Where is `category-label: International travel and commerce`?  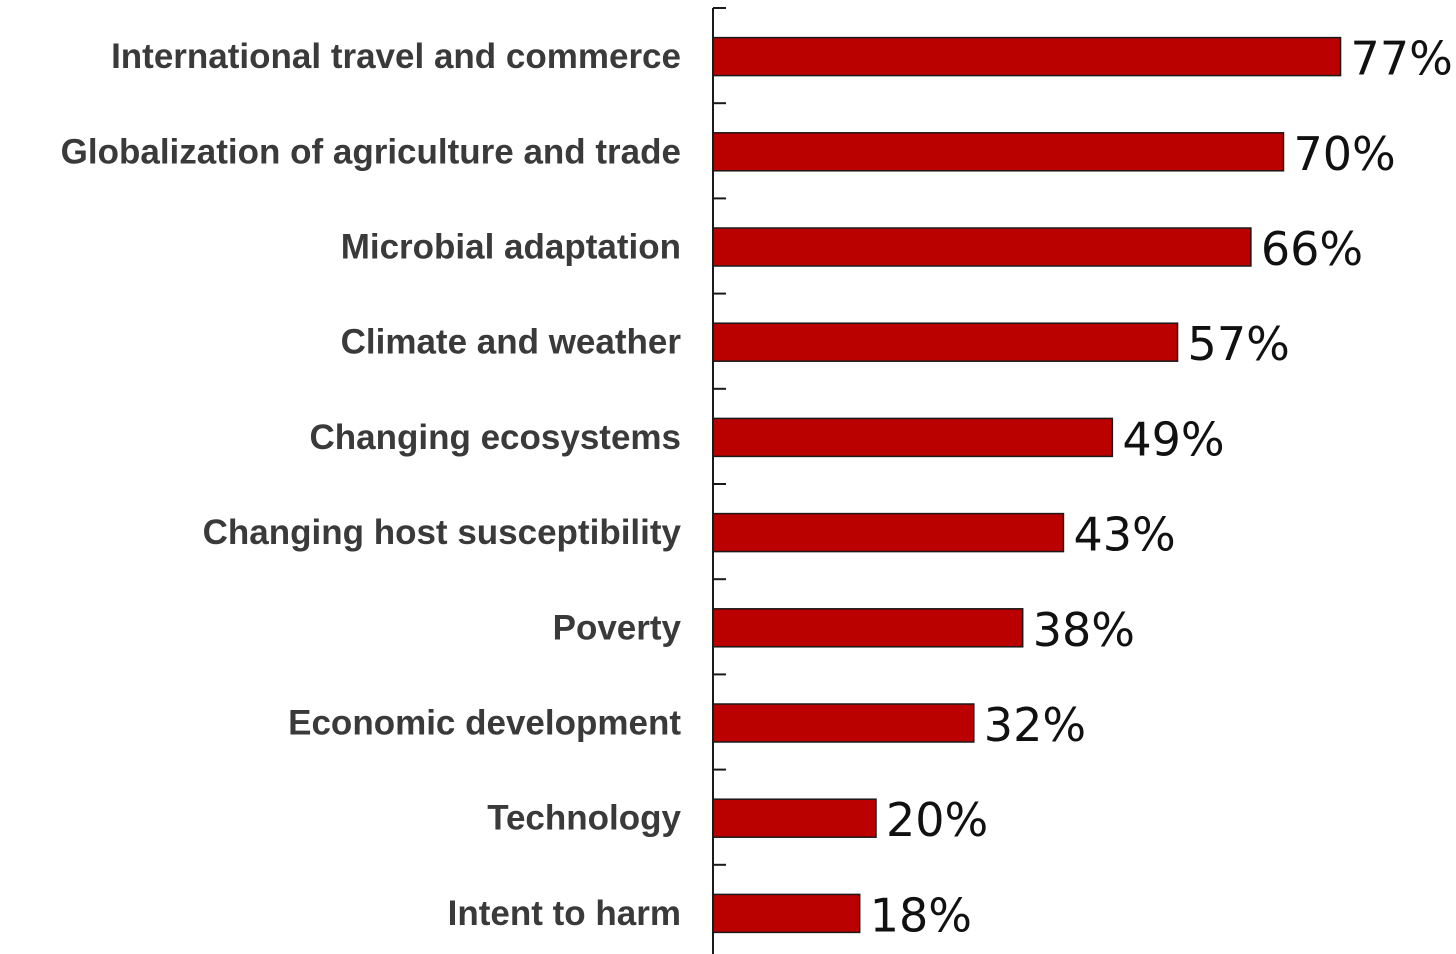 category-label: International travel and commerce is located at coordinates (396, 56).